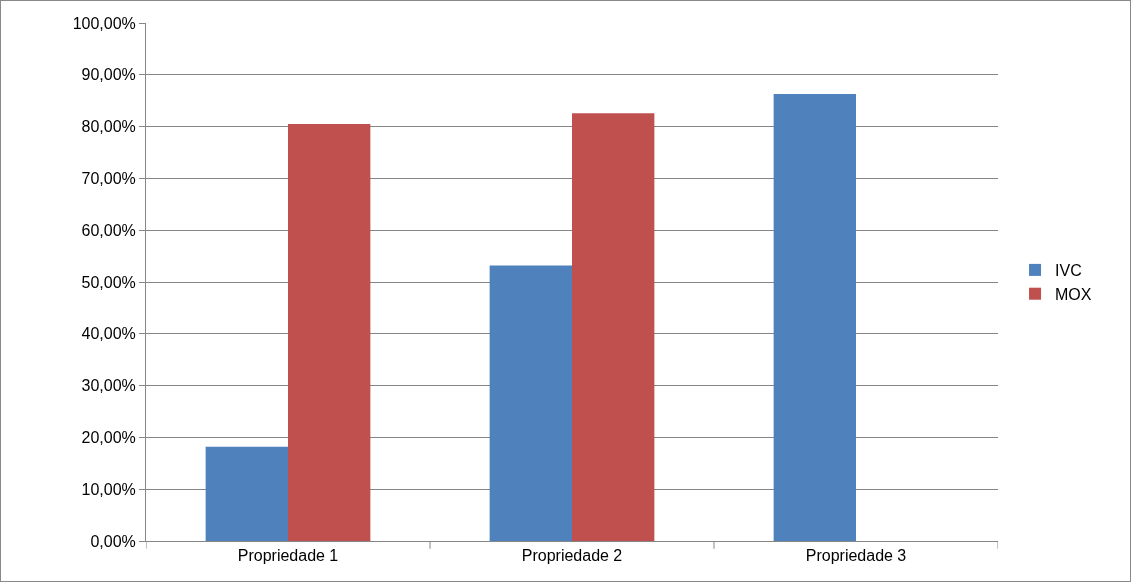 The height and width of the screenshot is (582, 1131). I want to click on y-tick-label: 60,00%, so click(108, 230).